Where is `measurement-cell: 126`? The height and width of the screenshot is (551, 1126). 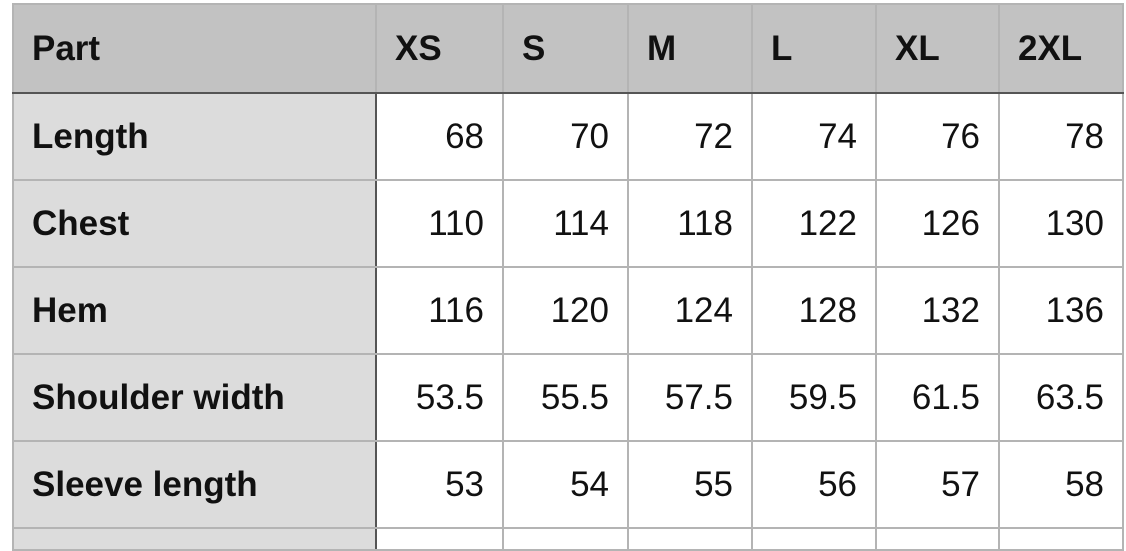 measurement-cell: 126 is located at coordinates (937, 223).